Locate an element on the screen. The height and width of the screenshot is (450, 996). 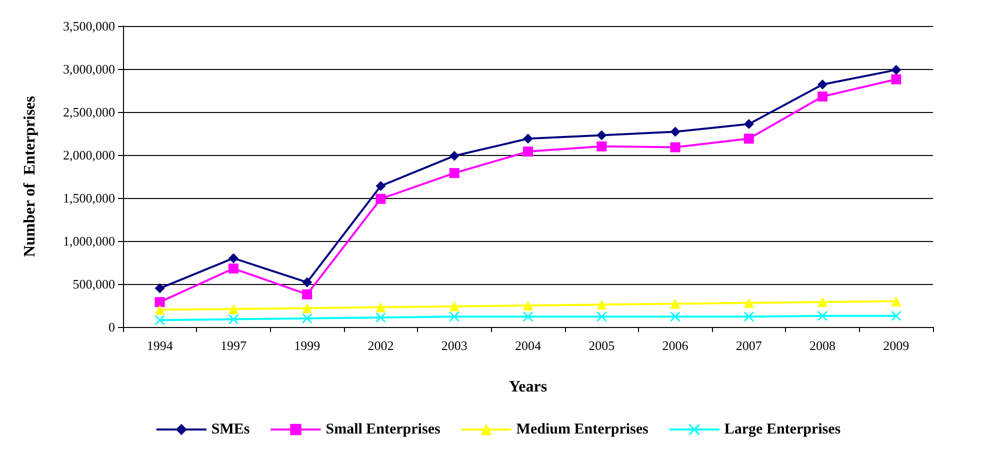
x-tick-label: 2006 is located at coordinates (675, 345).